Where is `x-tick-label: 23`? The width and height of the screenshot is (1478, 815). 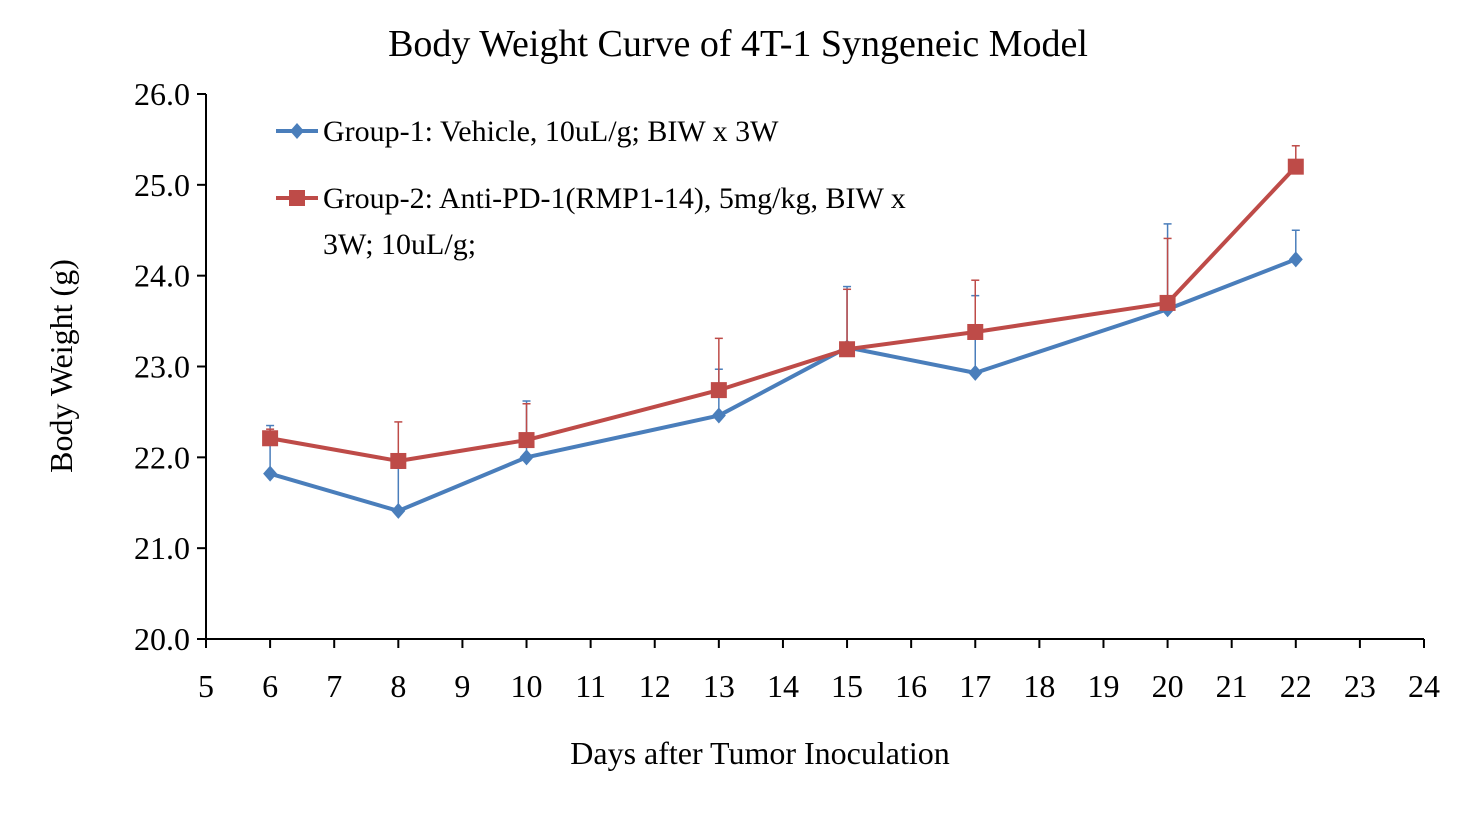 x-tick-label: 23 is located at coordinates (1360, 686).